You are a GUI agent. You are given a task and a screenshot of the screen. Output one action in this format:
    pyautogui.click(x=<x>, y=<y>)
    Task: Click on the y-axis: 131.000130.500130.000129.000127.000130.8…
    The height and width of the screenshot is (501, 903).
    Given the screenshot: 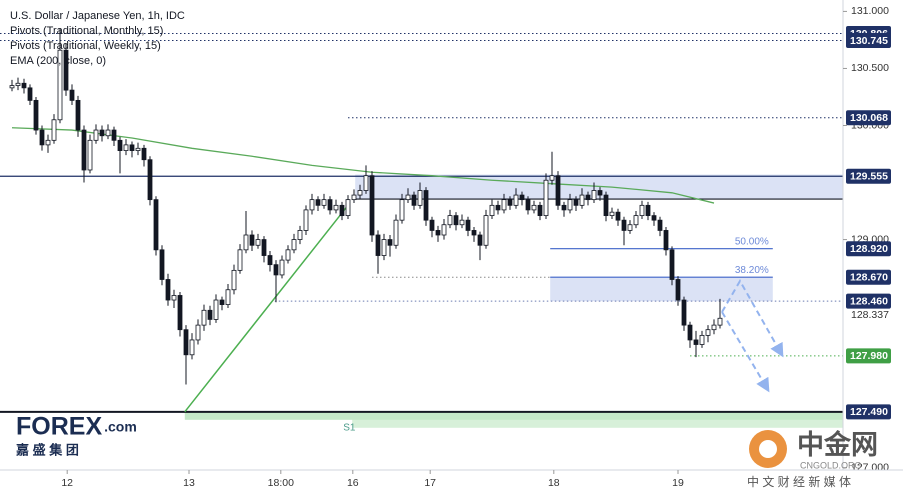 What is the action you would take?
    pyautogui.click(x=872, y=236)
    